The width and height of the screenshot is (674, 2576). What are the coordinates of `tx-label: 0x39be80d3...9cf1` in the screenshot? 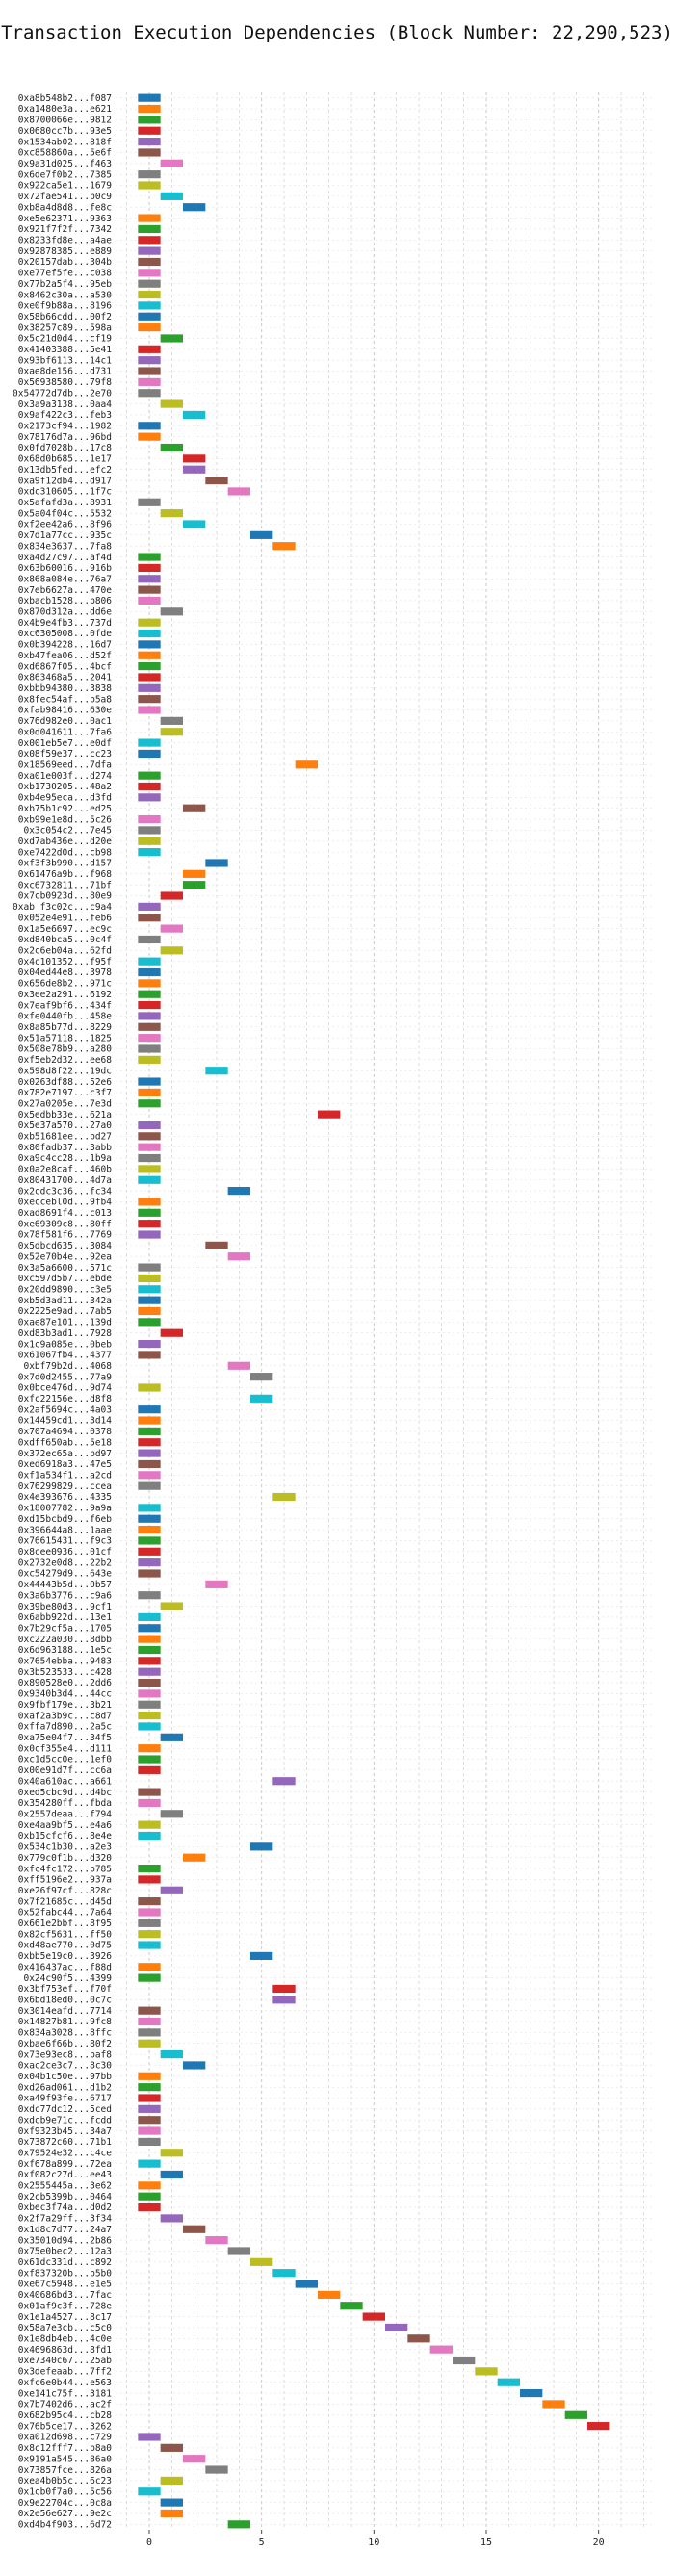 It's located at (66, 1607).